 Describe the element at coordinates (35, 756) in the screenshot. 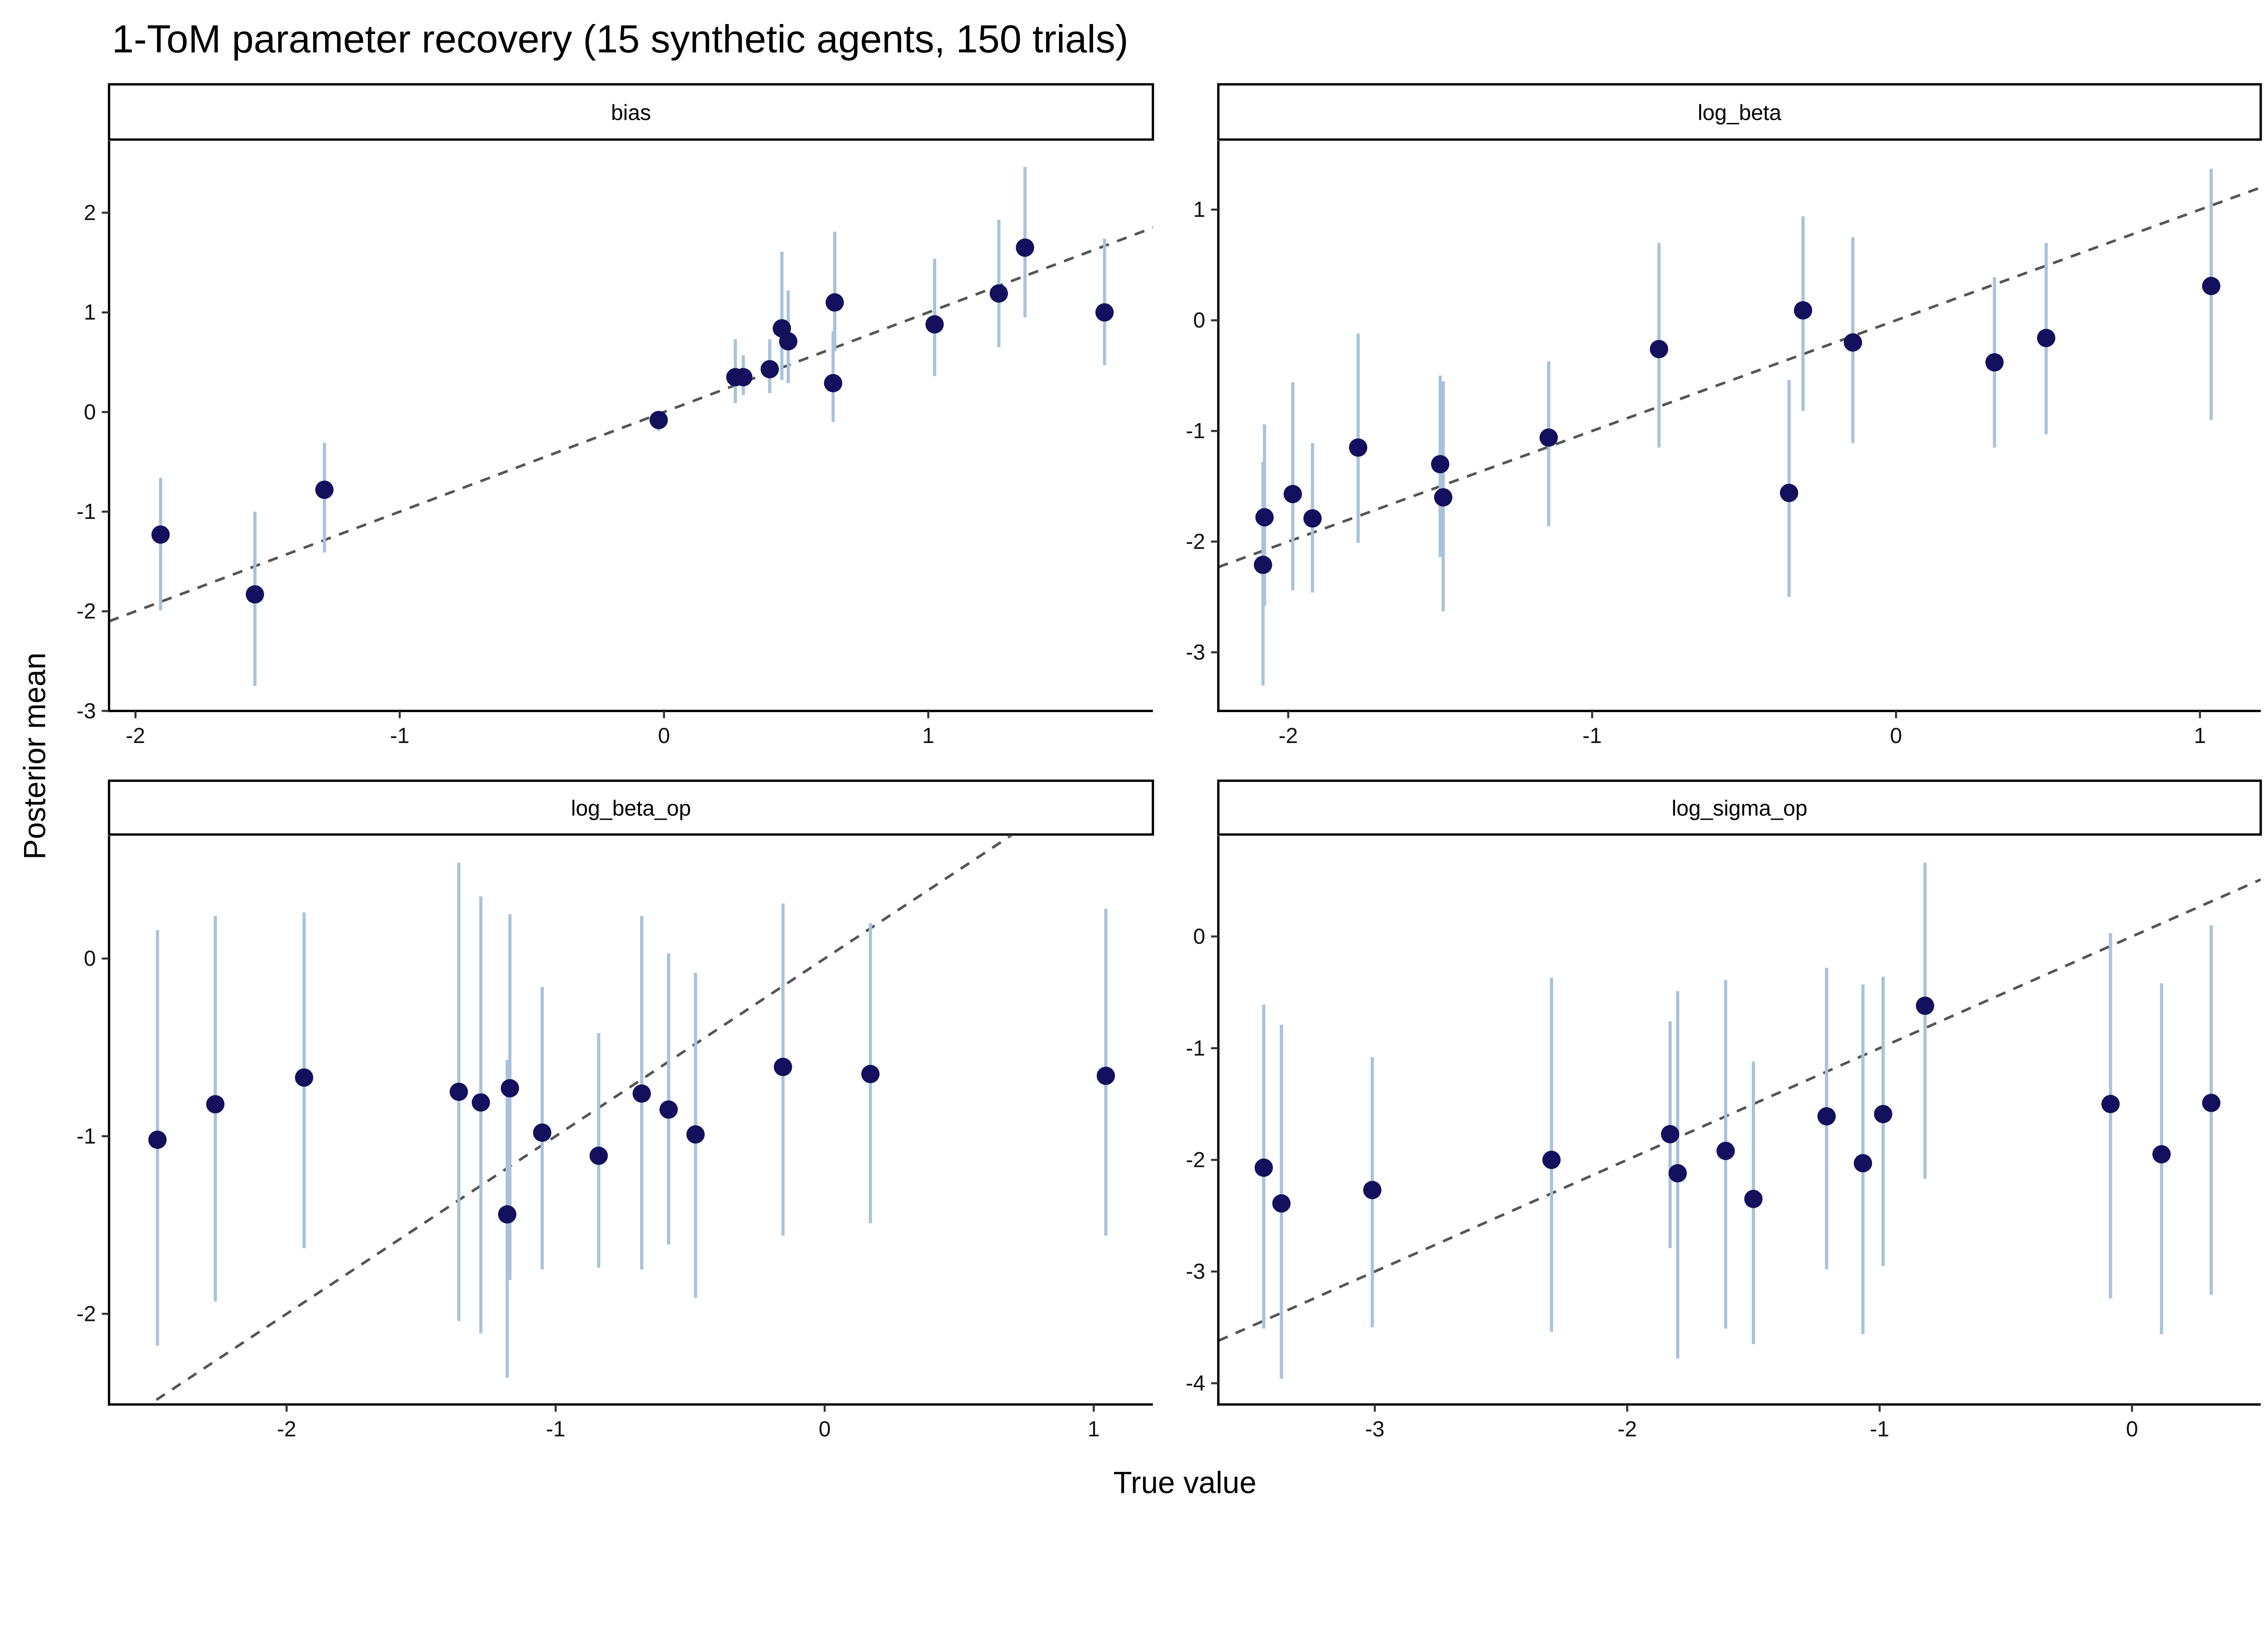

I see `y-axis-title: Posterior mean` at that location.